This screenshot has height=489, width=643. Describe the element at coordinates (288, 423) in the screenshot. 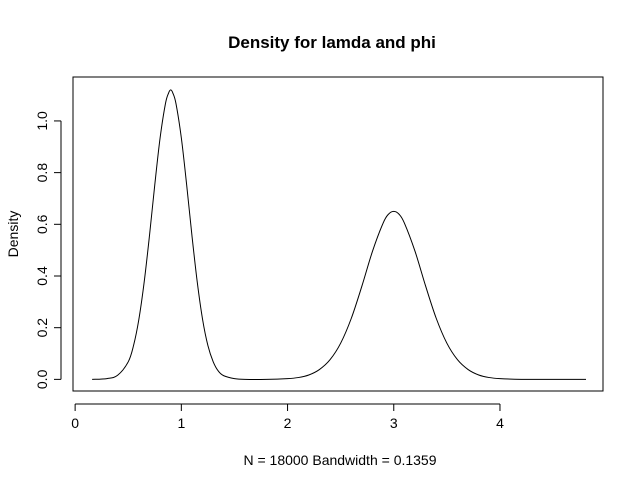

I see `x-tick-label: 2` at that location.